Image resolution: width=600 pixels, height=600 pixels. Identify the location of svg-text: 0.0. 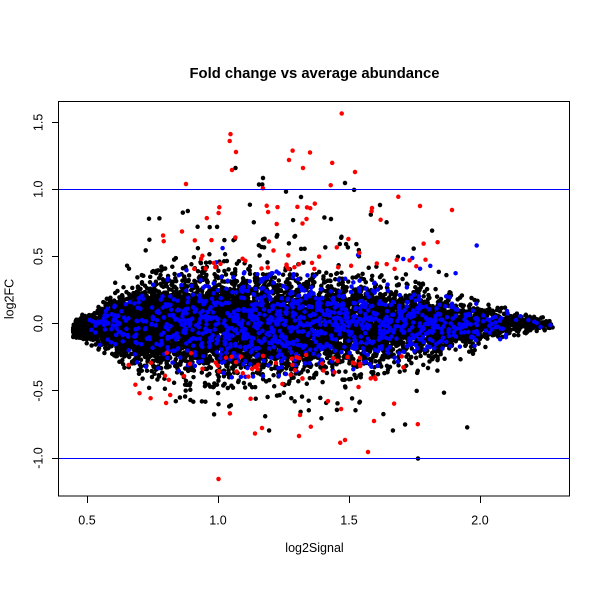
(39, 323).